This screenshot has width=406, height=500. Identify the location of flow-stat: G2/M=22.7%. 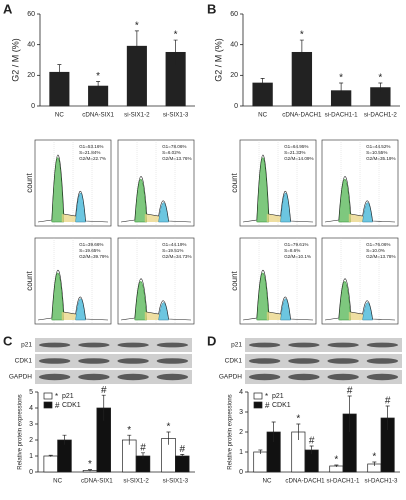
(92, 158).